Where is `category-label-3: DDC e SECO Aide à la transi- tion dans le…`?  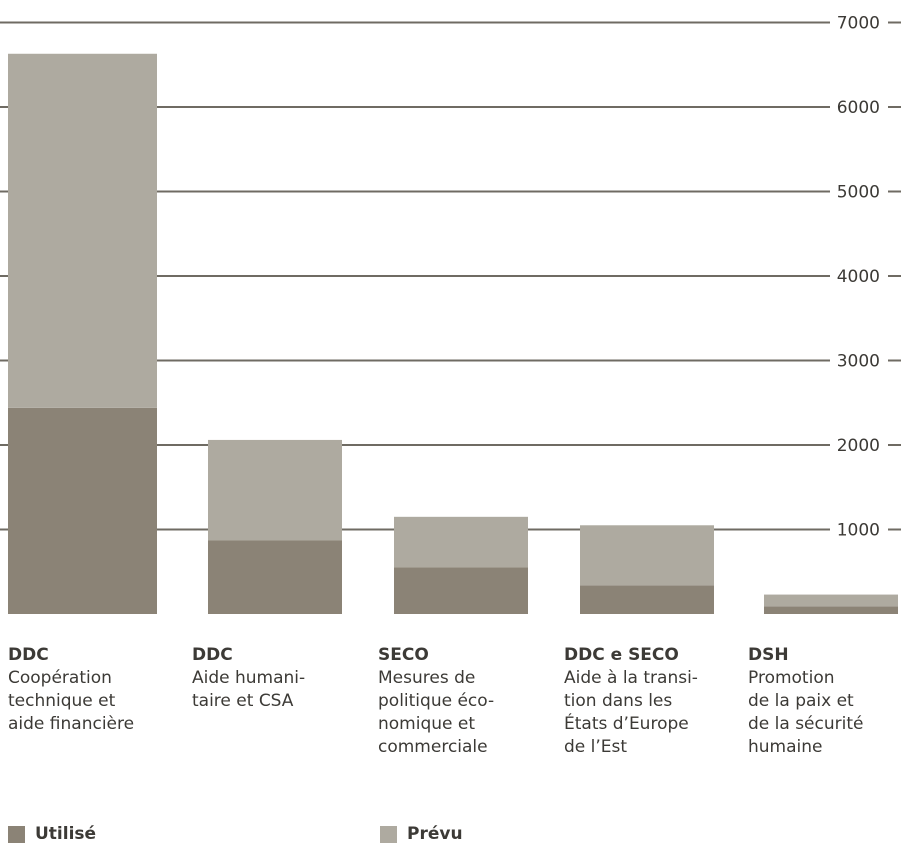
category-label-3: DDC e SECO Aide à la transi- tion dans le… is located at coordinates (644, 701).